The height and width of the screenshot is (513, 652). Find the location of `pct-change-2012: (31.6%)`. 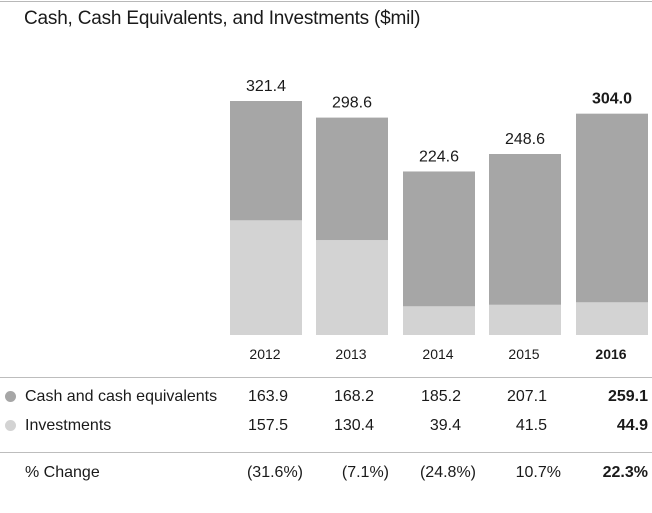

pct-change-2012: (31.6%) is located at coordinates (274, 472).